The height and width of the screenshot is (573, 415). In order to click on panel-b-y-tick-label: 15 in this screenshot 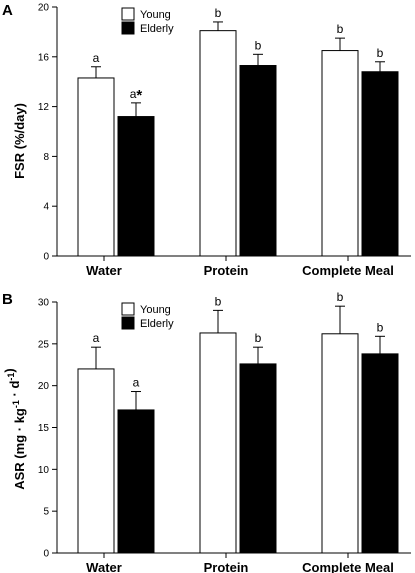, I will do `click(44, 428)`.